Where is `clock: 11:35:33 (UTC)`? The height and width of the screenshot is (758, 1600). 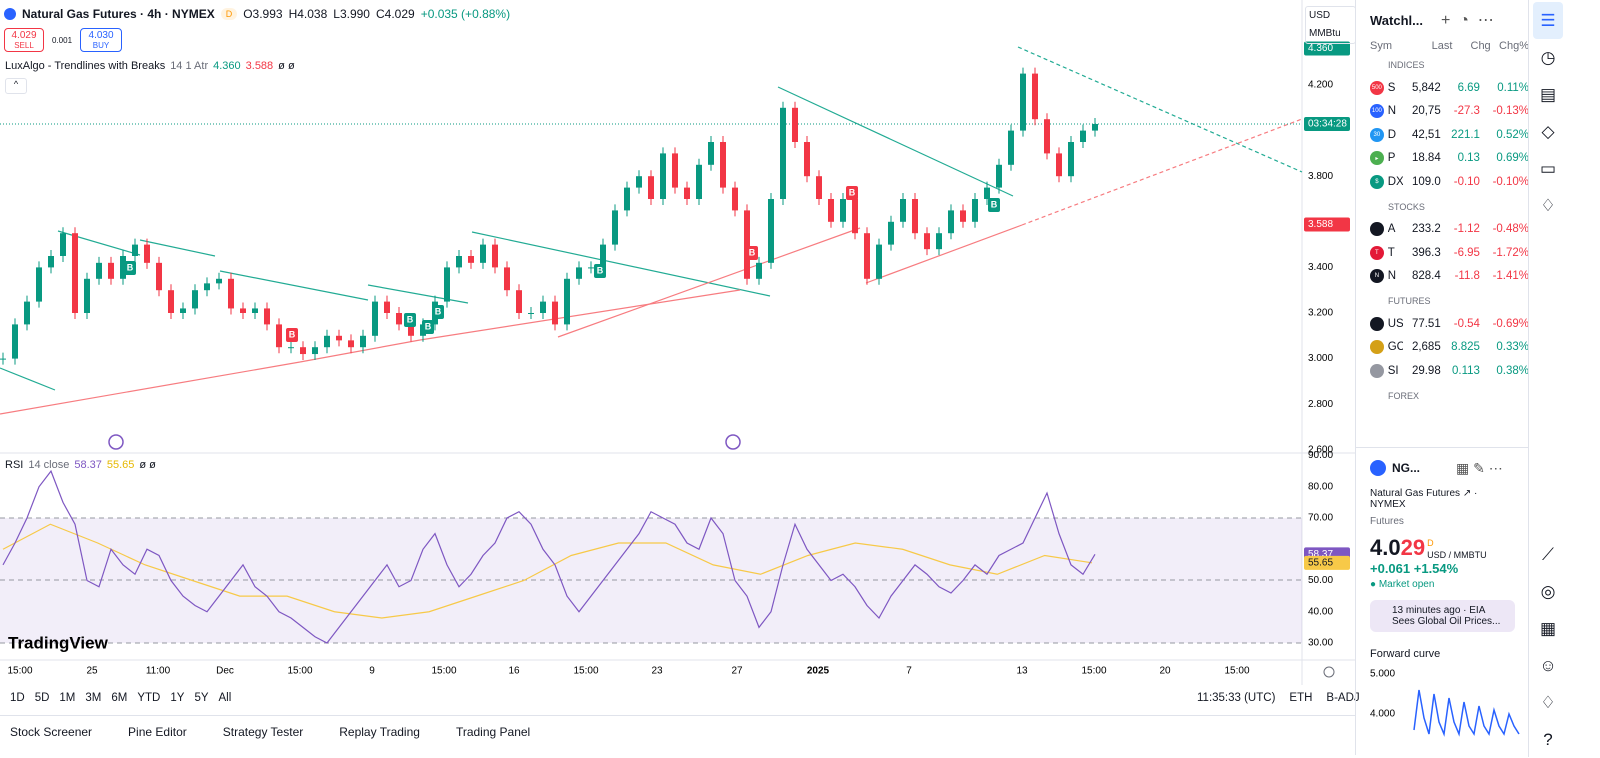 clock: 11:35:33 (UTC) is located at coordinates (1236, 698).